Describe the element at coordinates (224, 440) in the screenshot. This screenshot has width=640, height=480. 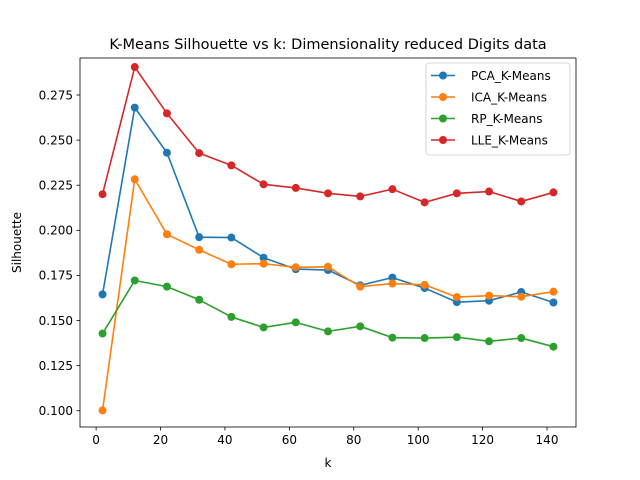
I see `x-tick-label: 40` at that location.